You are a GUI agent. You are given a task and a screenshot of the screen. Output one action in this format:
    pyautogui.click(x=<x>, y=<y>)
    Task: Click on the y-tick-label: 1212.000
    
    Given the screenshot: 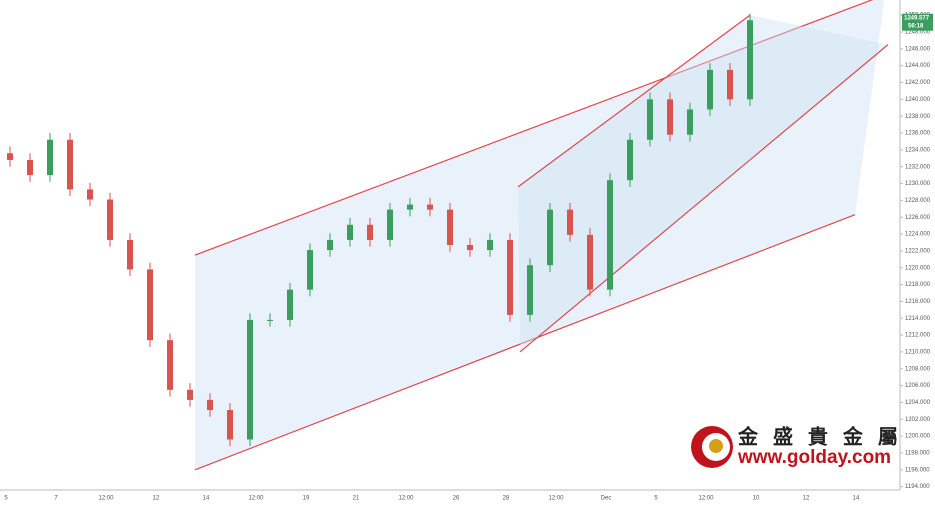 What is the action you would take?
    pyautogui.click(x=918, y=336)
    